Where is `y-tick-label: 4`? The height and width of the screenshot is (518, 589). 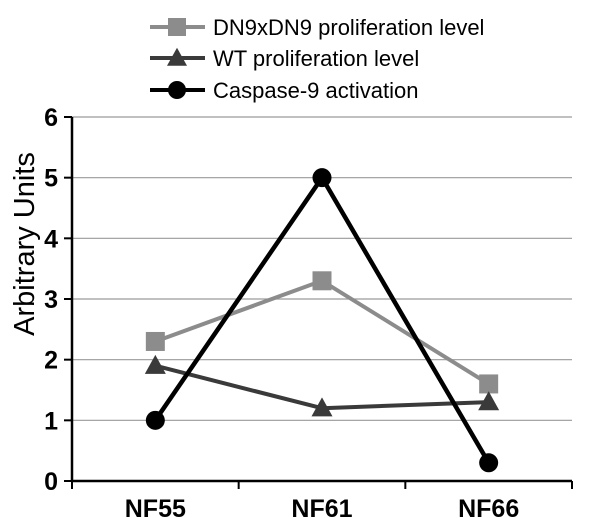
y-tick-label: 4 is located at coordinates (51, 239).